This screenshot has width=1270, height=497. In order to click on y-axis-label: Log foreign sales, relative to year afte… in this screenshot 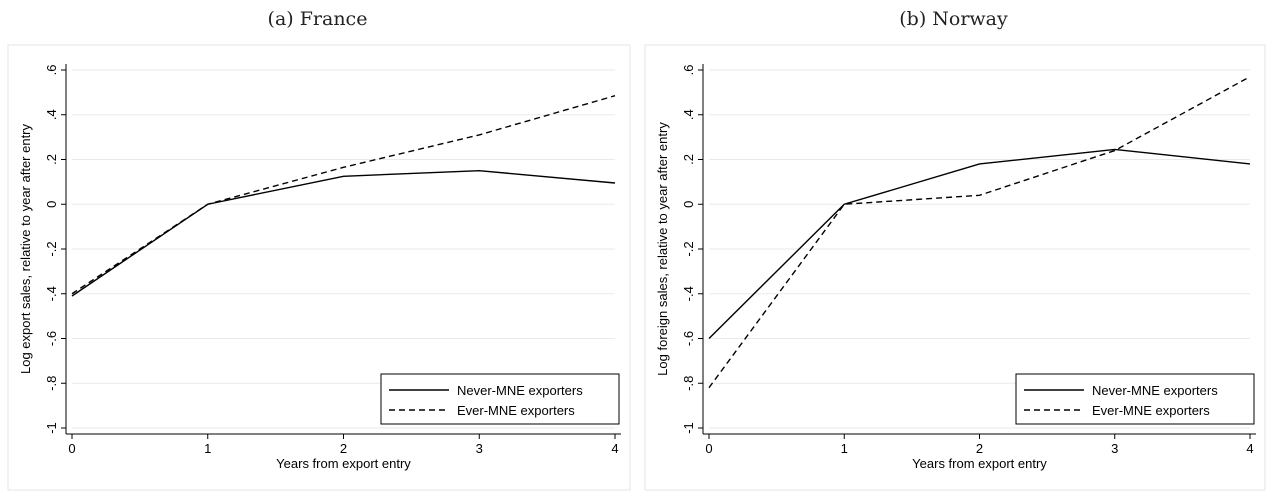, I will do `click(662, 249)`.